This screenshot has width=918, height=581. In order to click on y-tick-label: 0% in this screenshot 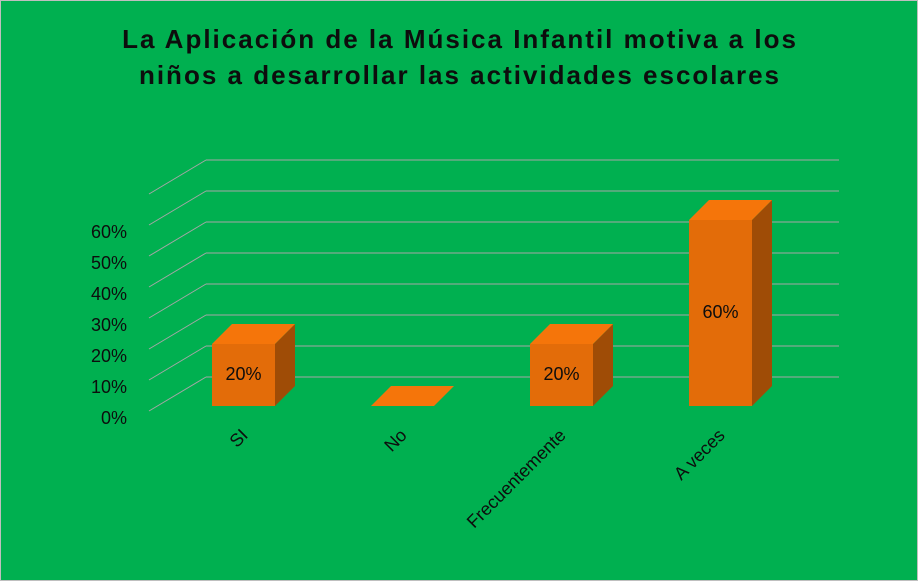, I will do `click(114, 418)`.